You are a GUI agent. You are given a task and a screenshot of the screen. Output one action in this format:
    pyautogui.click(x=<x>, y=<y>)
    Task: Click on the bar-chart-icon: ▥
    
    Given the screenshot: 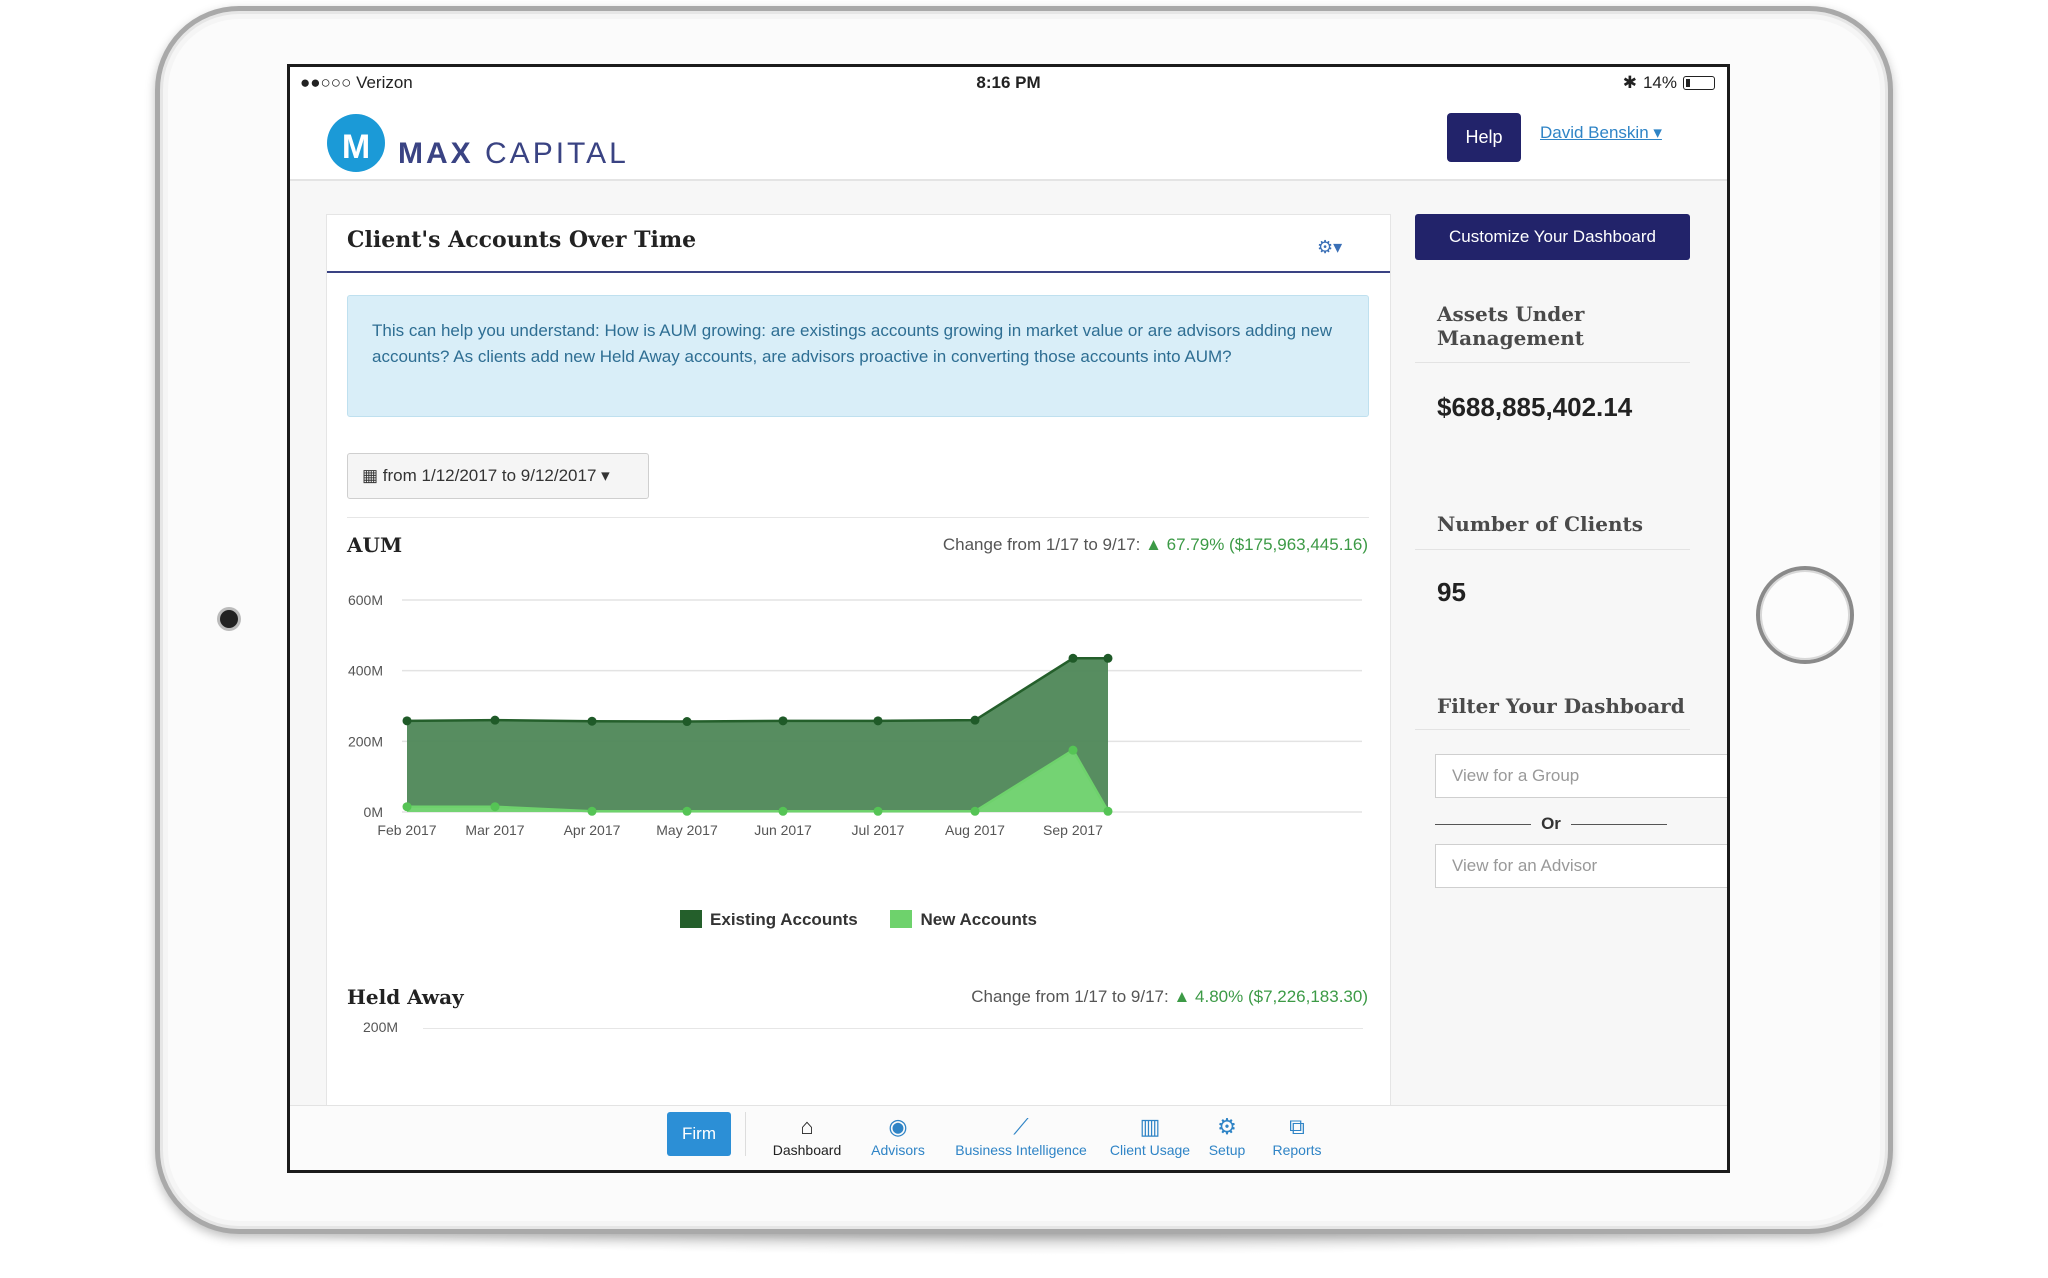 What is the action you would take?
    pyautogui.click(x=1150, y=1128)
    